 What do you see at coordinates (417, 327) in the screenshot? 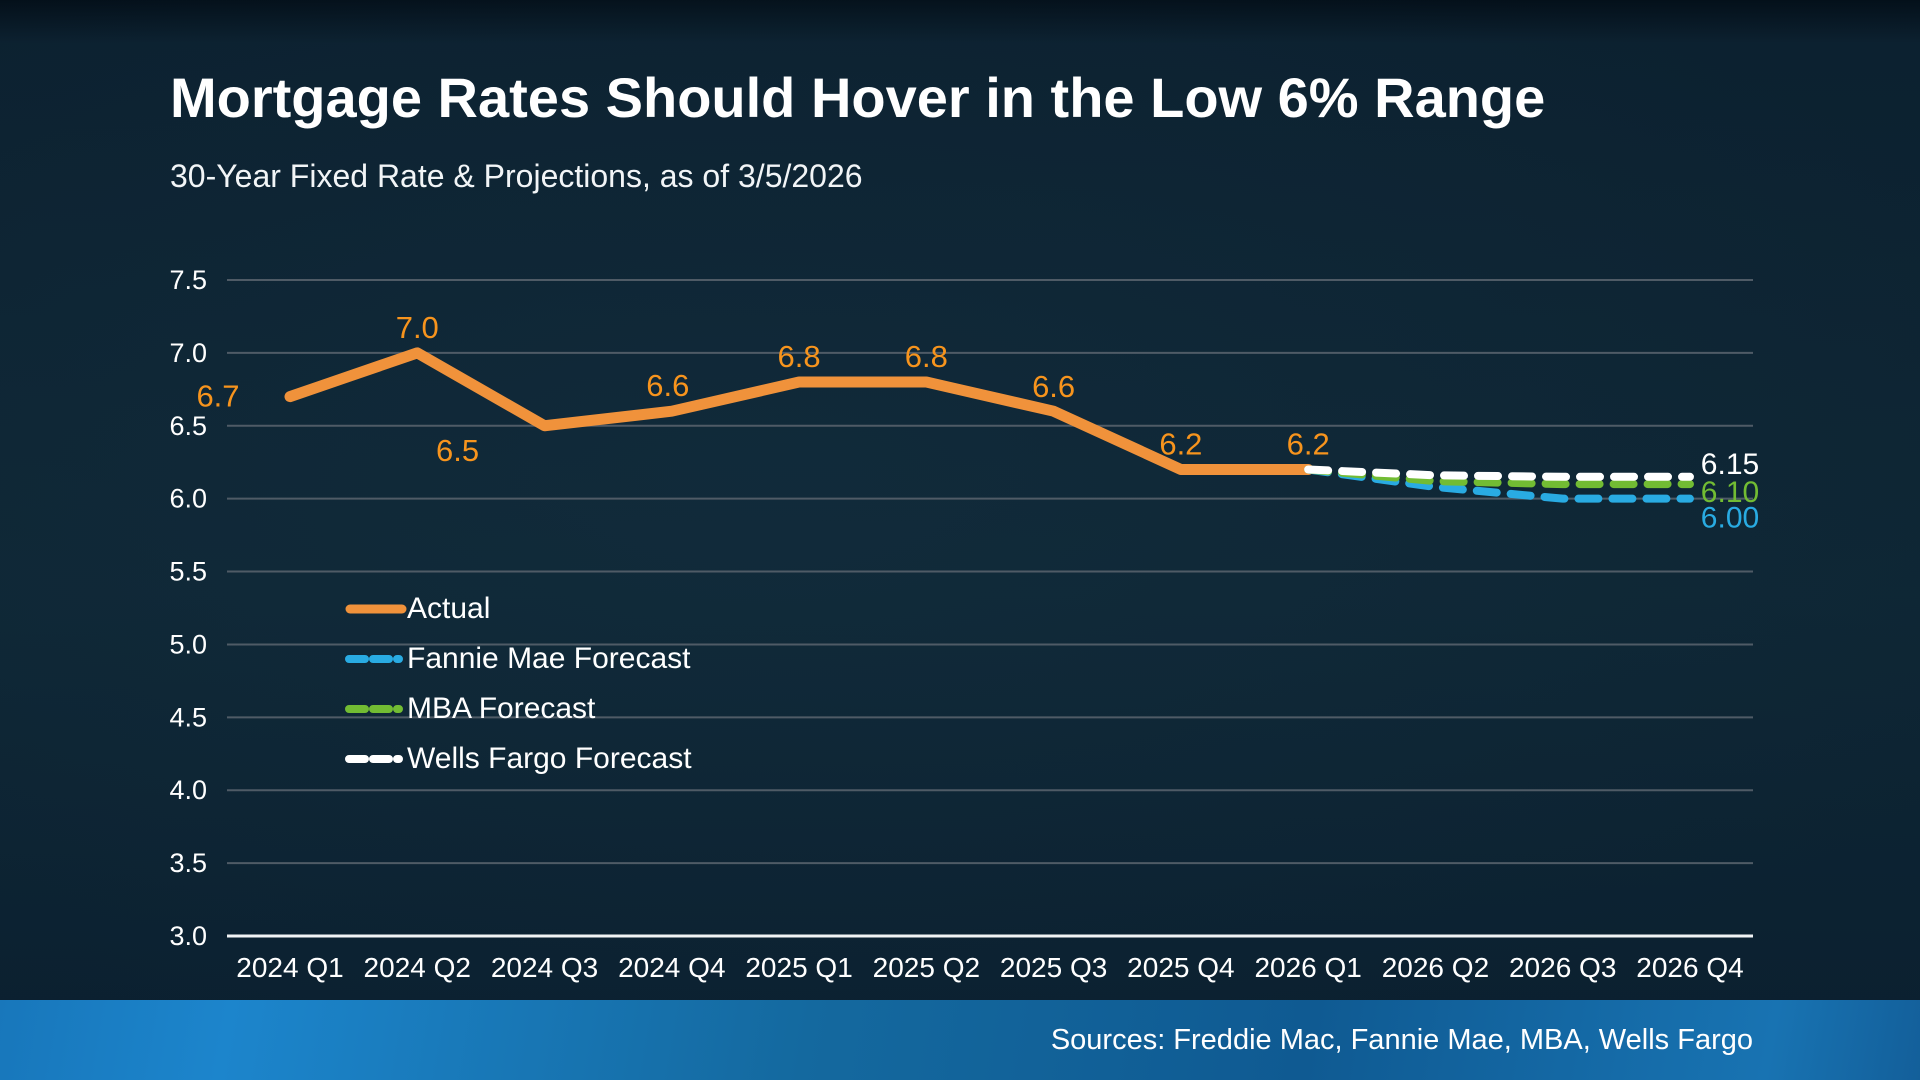
I see `value-label: 7.0` at bounding box center [417, 327].